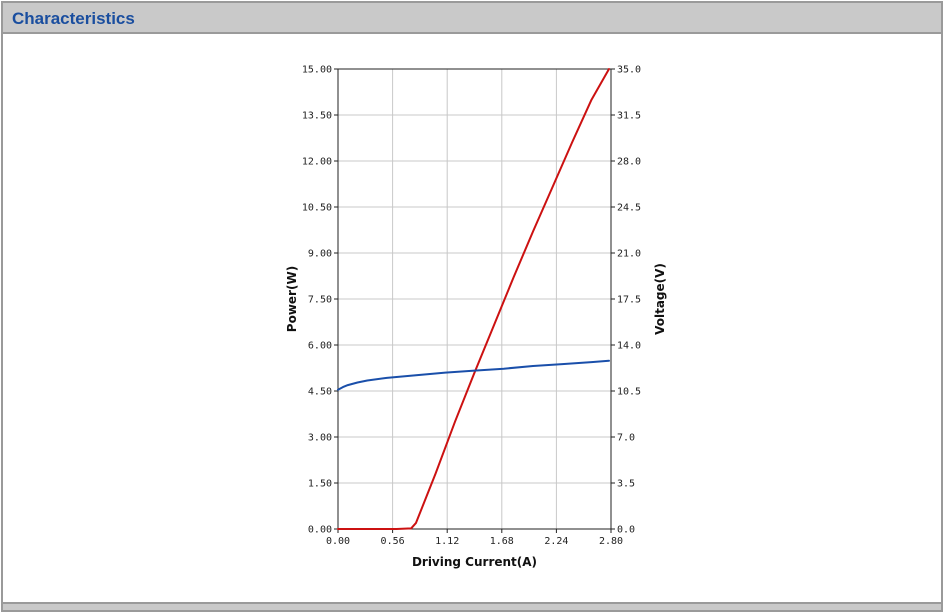 The width and height of the screenshot is (944, 613). I want to click on y-tick-label: 15.00, so click(317, 70).